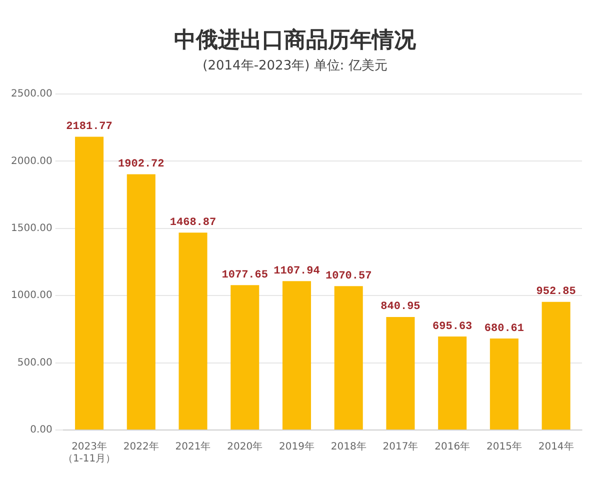 The height and width of the screenshot is (480, 600). I want to click on x-tick-label: 2019年, so click(296, 446).